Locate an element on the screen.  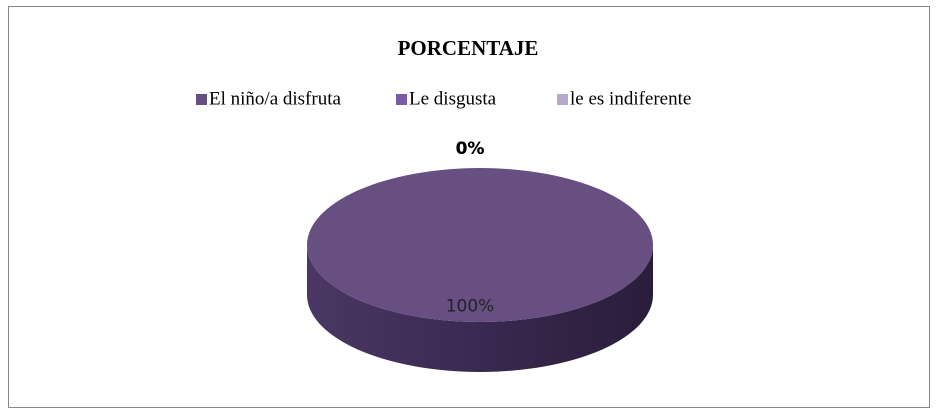
data-label: 0% is located at coordinates (470, 149).